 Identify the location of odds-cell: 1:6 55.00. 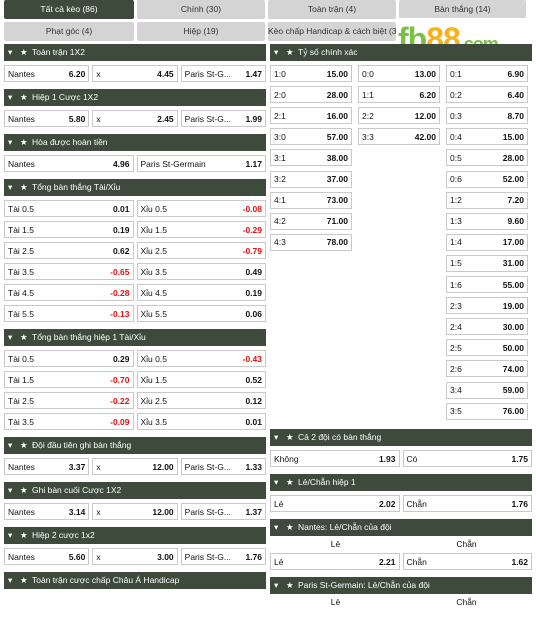
(487, 284).